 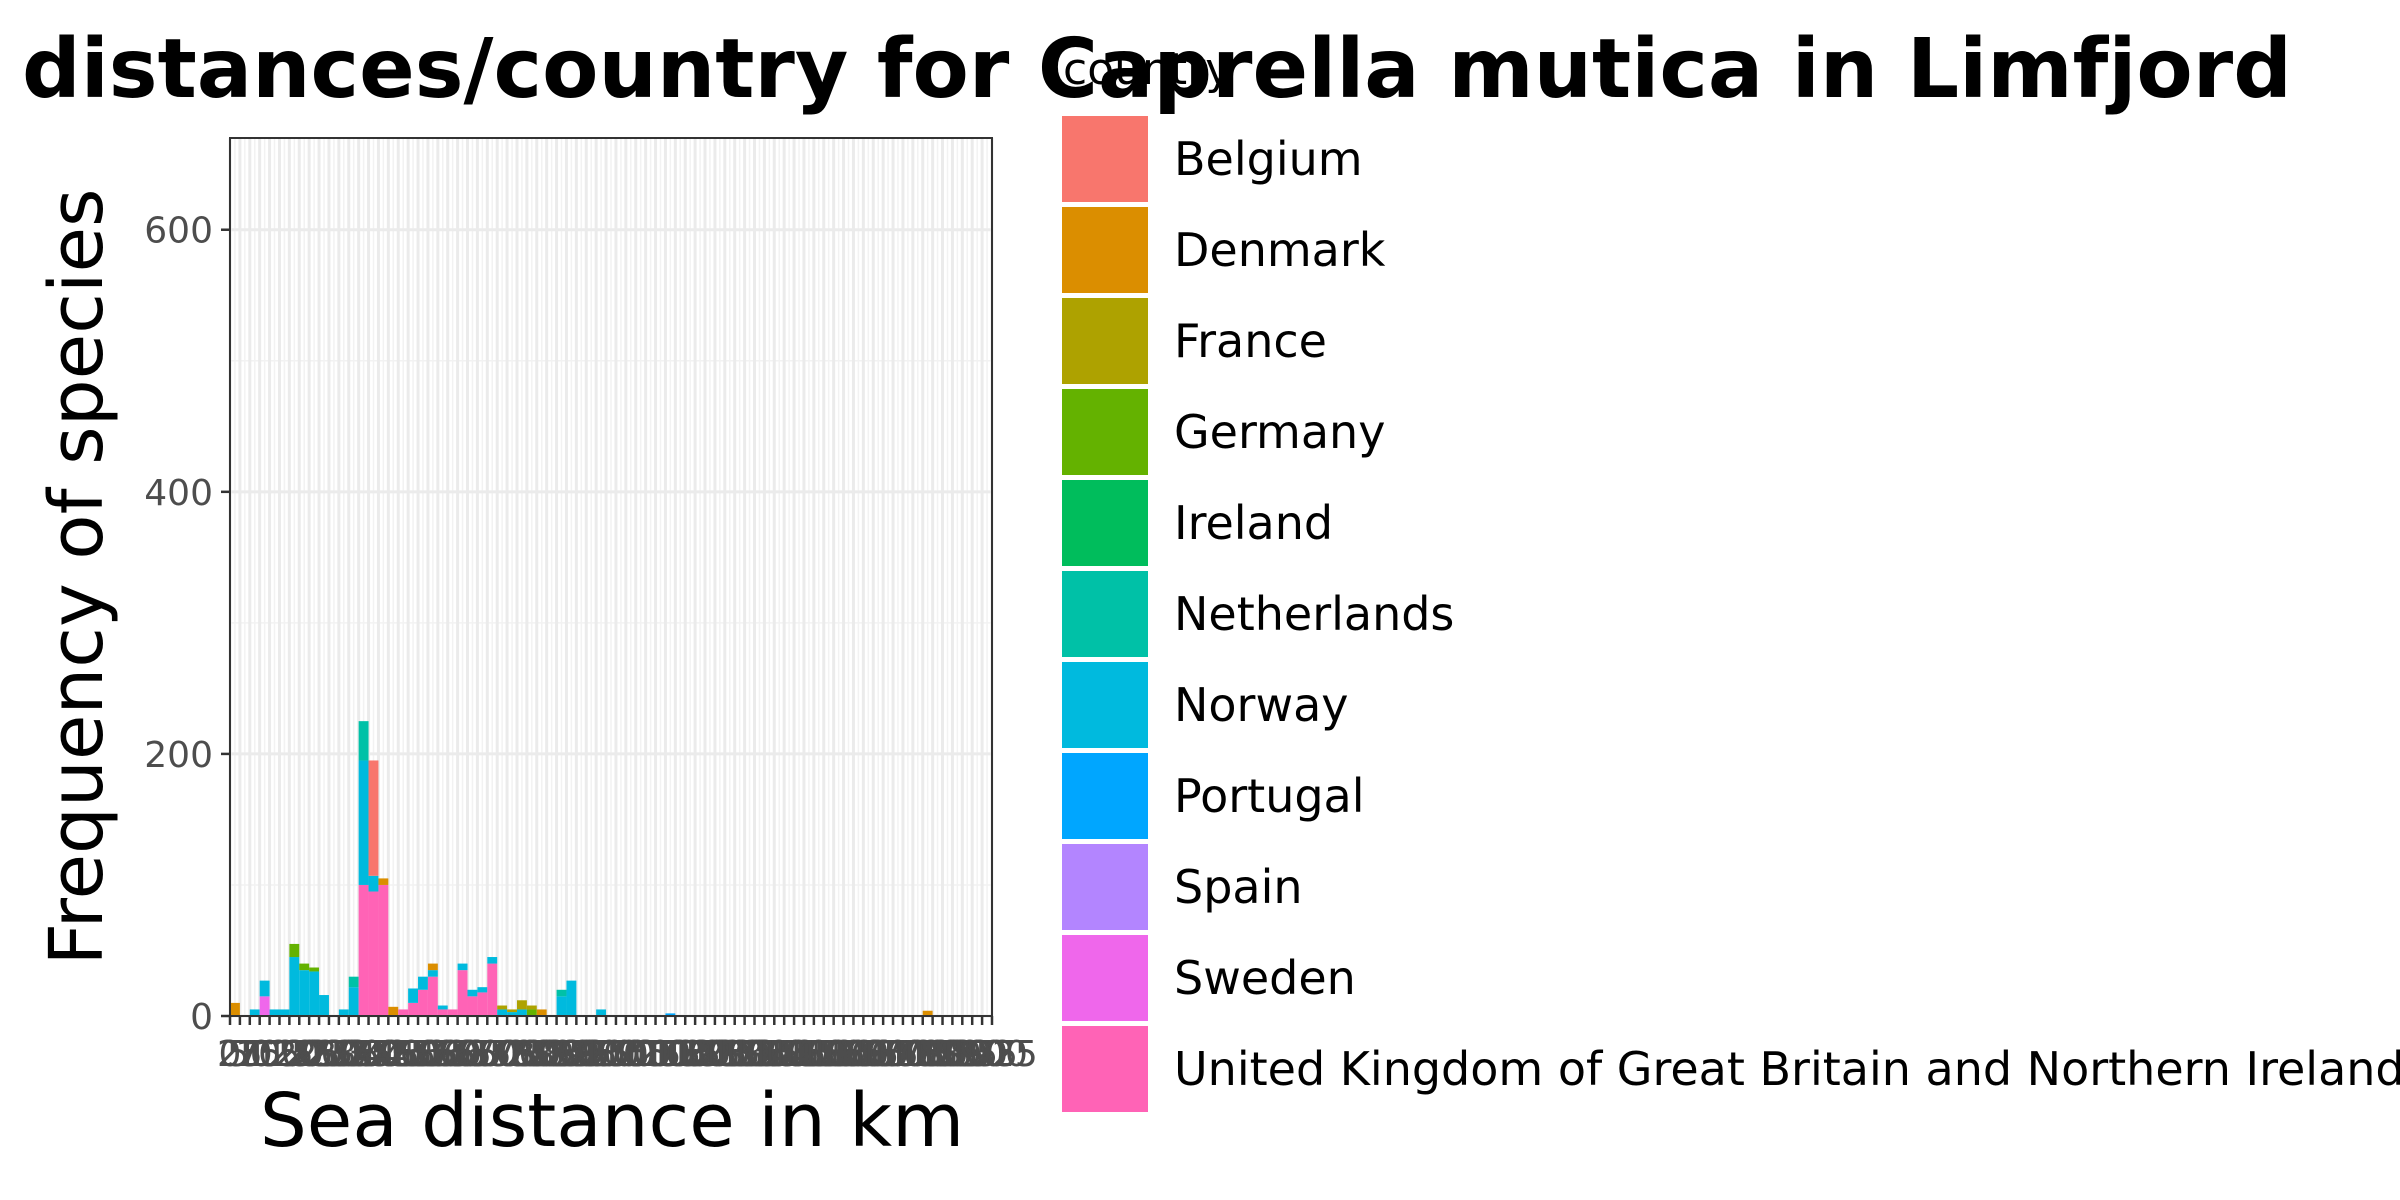 What do you see at coordinates (1105, 523) in the screenshot?
I see `legend-key-ireland` at bounding box center [1105, 523].